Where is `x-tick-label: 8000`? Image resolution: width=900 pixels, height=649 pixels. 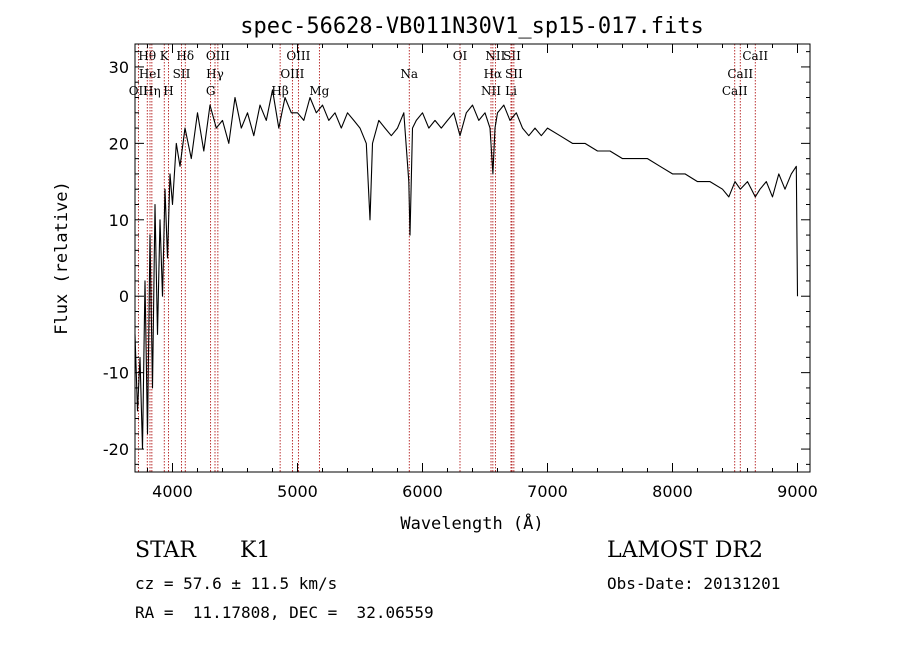 x-tick-label: 8000 is located at coordinates (672, 491).